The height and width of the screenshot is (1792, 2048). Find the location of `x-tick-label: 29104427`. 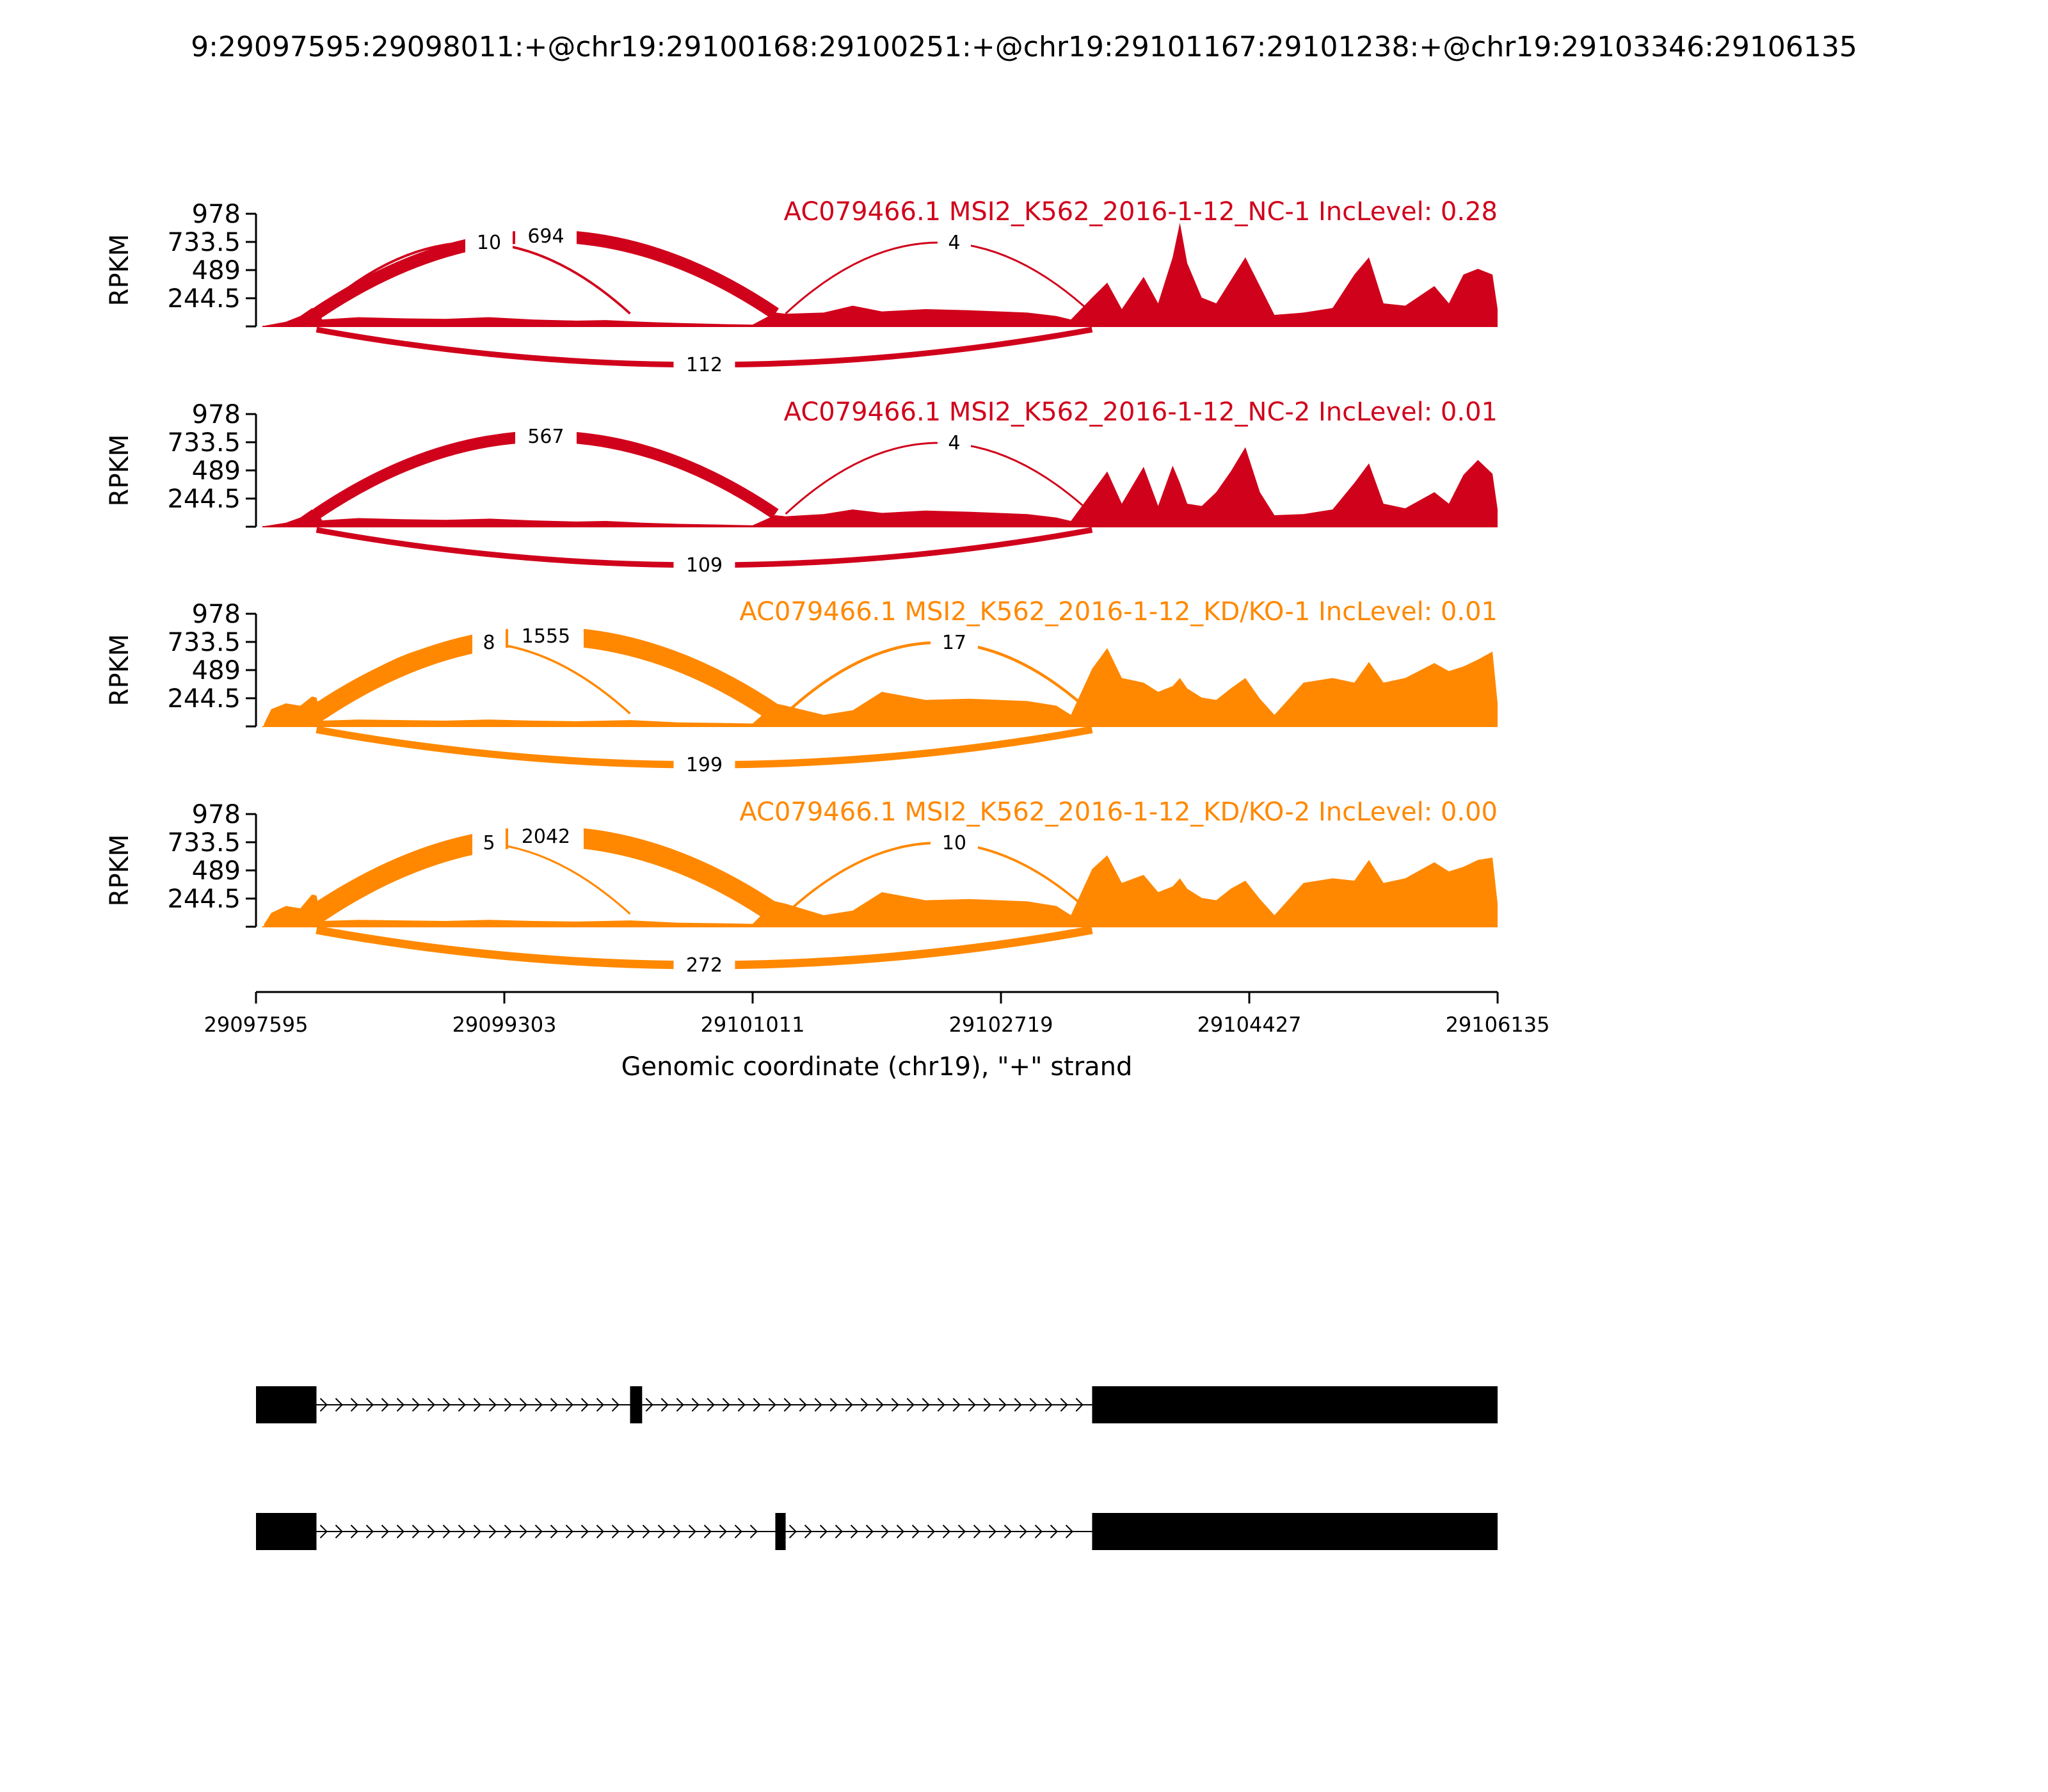

x-tick-label: 29104427 is located at coordinates (1249, 1024).